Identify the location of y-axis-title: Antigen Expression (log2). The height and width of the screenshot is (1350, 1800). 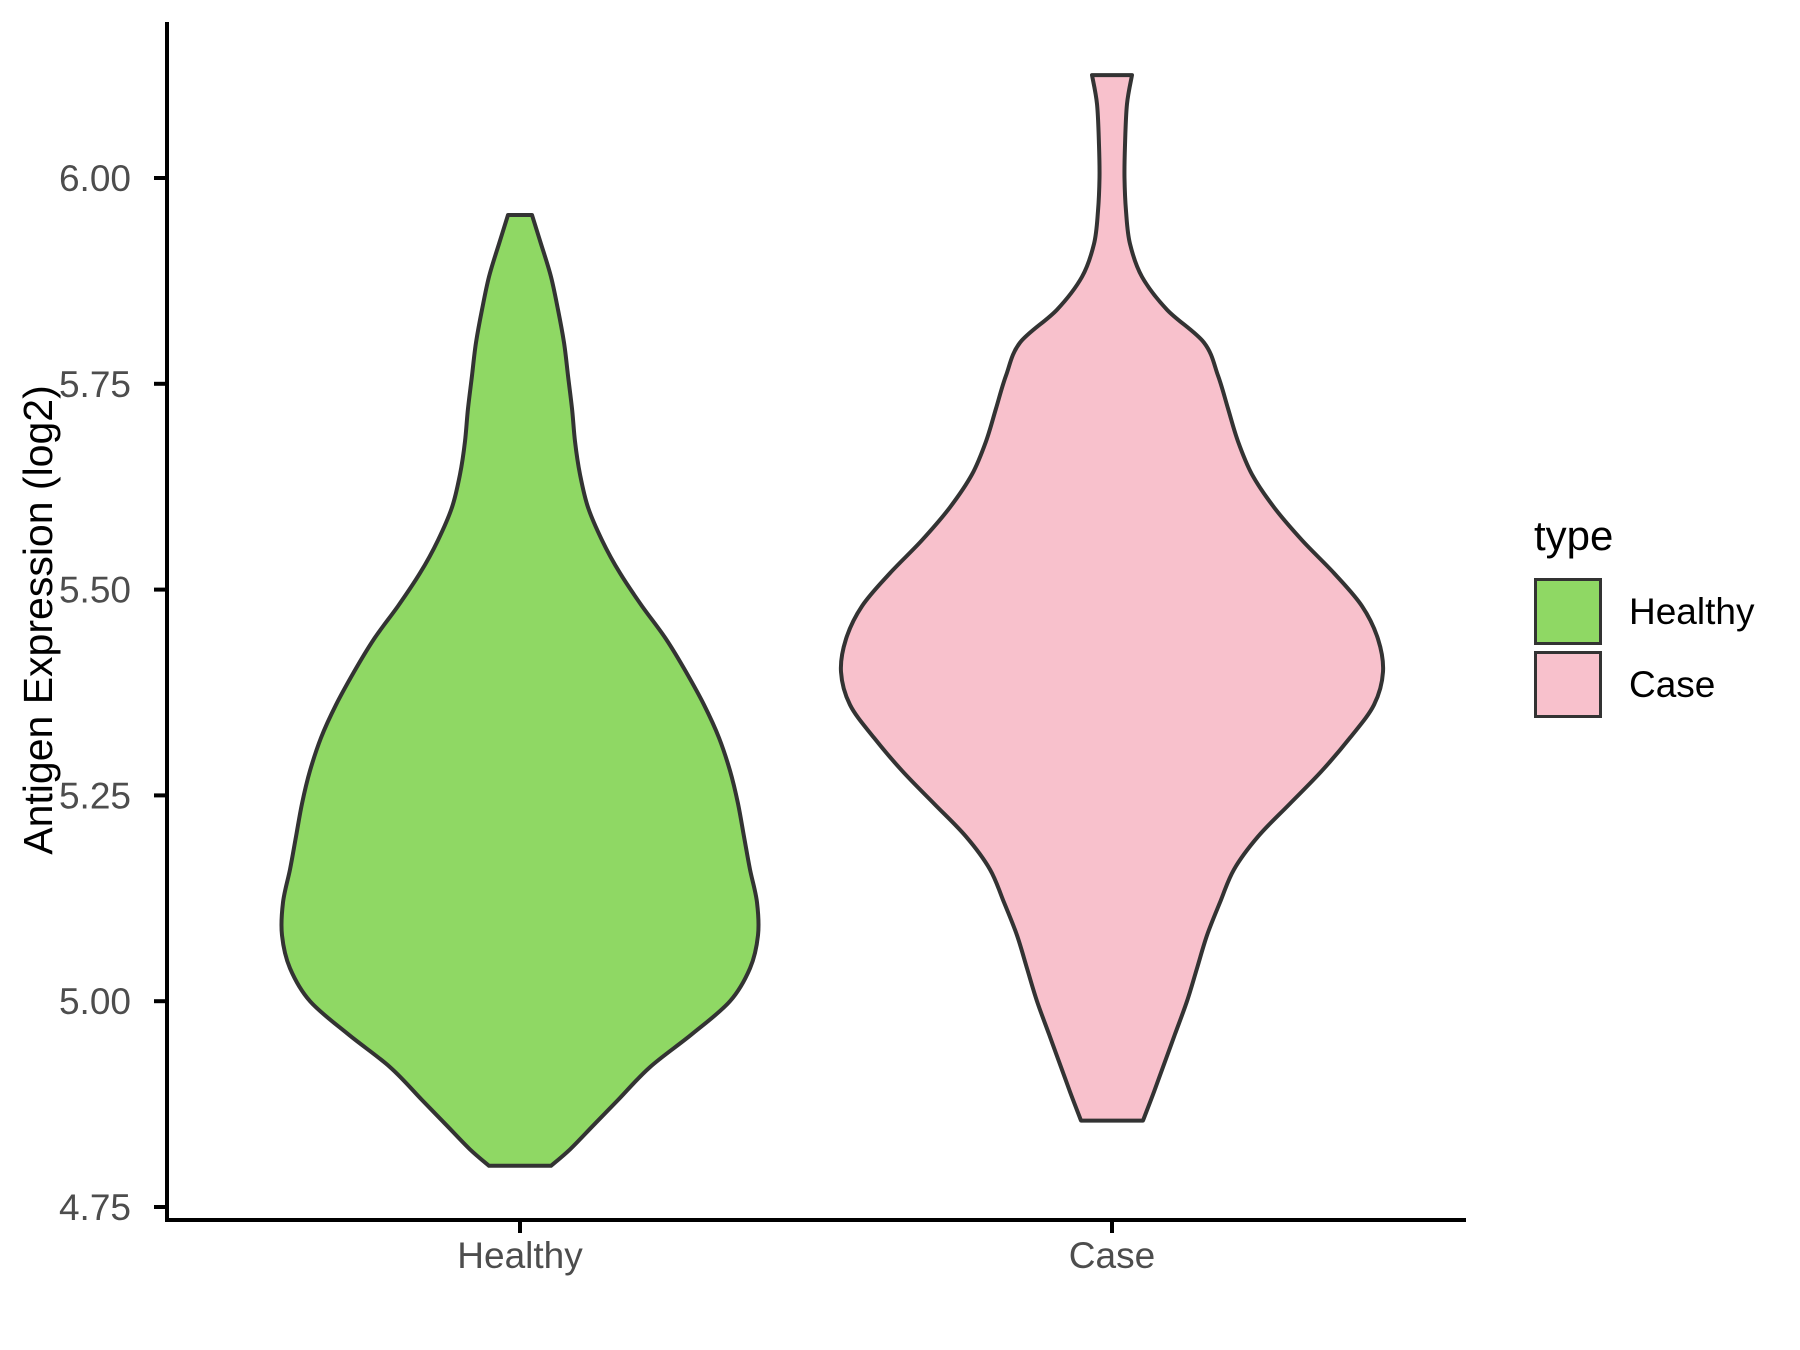
(38, 619).